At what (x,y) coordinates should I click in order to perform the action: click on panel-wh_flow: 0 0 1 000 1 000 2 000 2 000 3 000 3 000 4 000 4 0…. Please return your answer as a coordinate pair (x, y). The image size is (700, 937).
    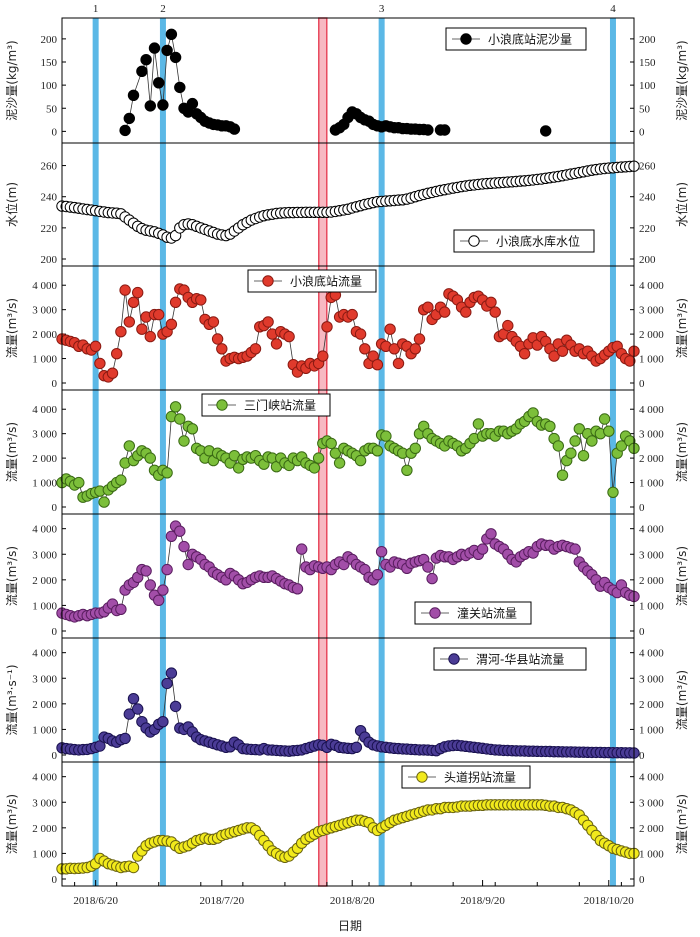
    Looking at the image, I should click on (347, 704).